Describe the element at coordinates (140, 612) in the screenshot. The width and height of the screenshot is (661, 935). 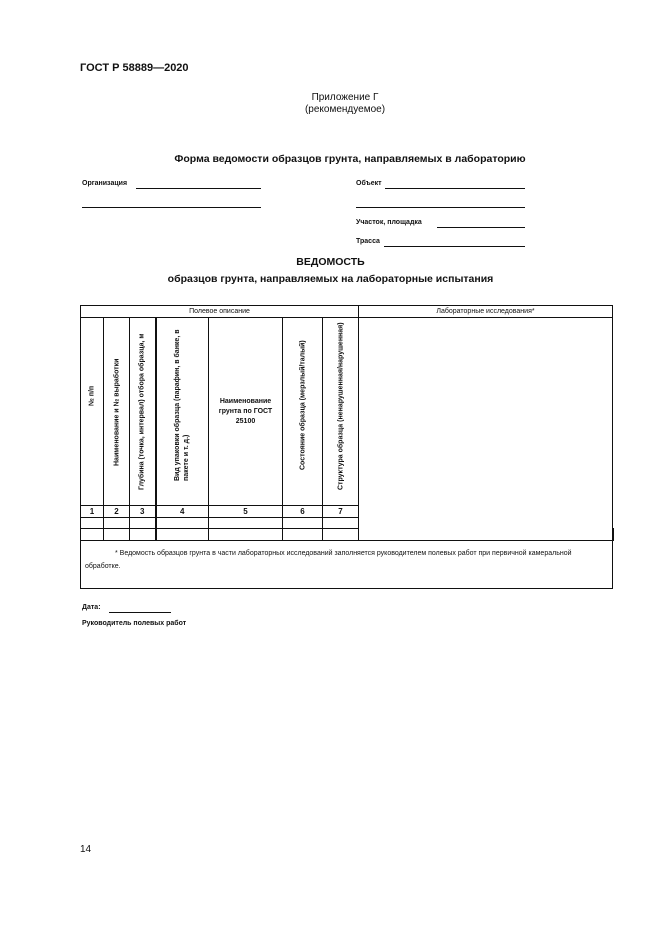
I see `date-line` at that location.